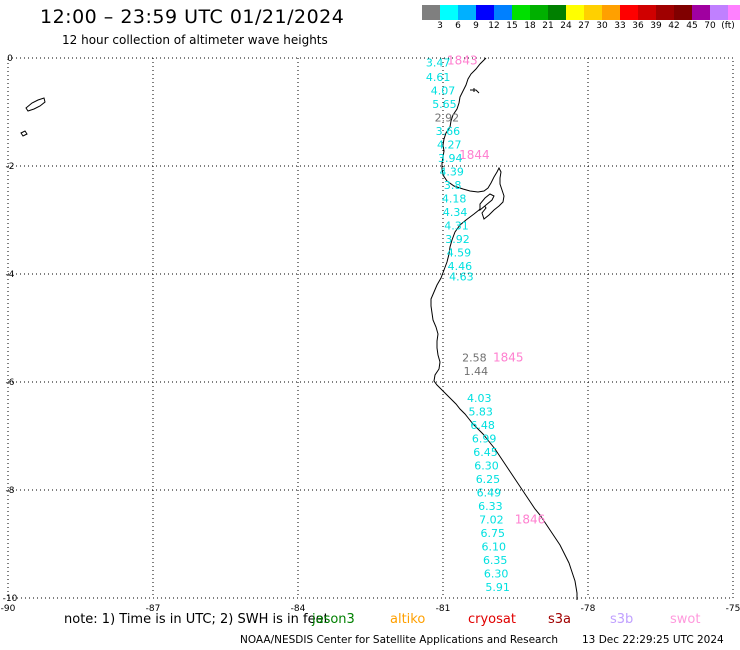  What do you see at coordinates (462, 61) in the screenshot?
I see `pass-time-label: 1843` at bounding box center [462, 61].